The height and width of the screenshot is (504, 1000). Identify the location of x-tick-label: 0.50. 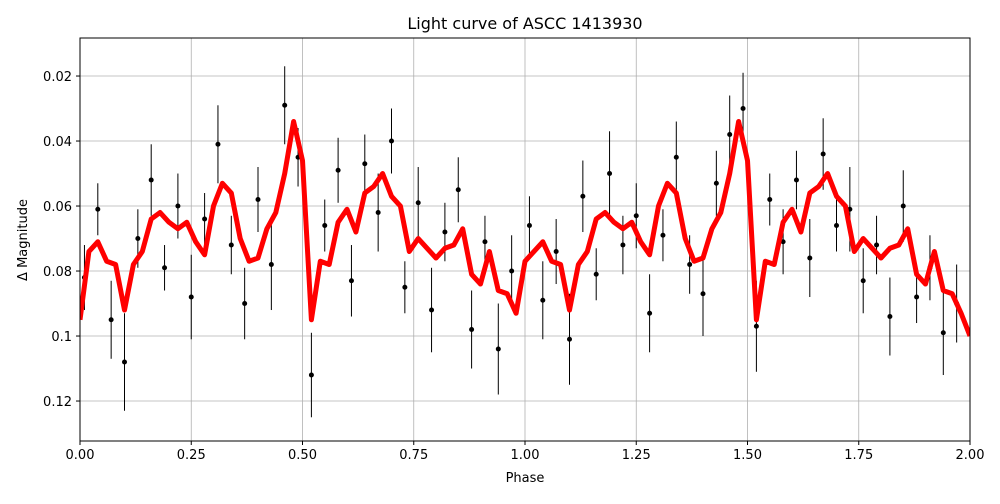
(302, 455).